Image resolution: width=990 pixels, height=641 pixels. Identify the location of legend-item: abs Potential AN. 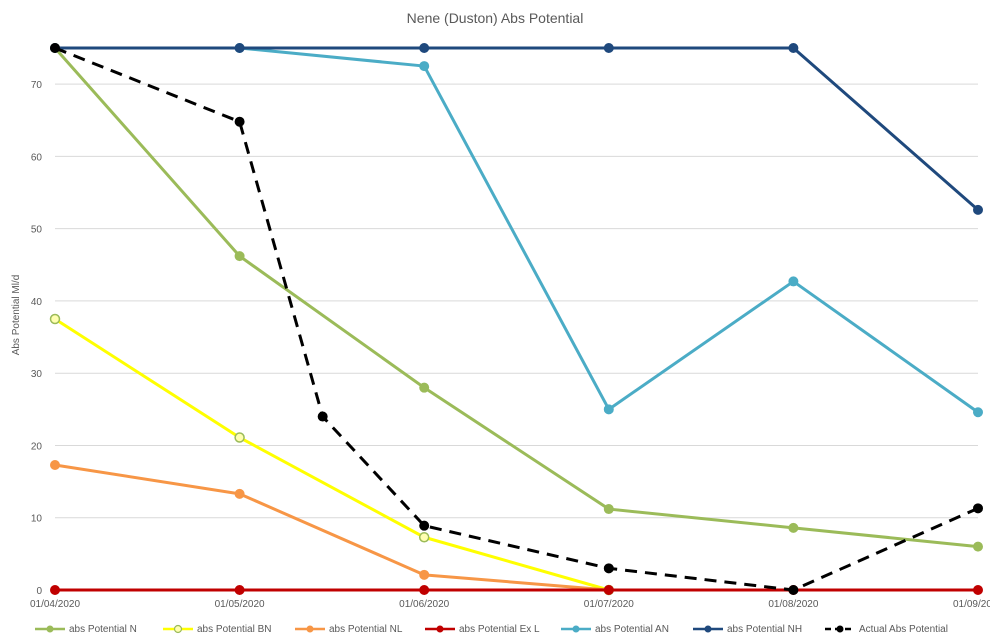
(615, 629).